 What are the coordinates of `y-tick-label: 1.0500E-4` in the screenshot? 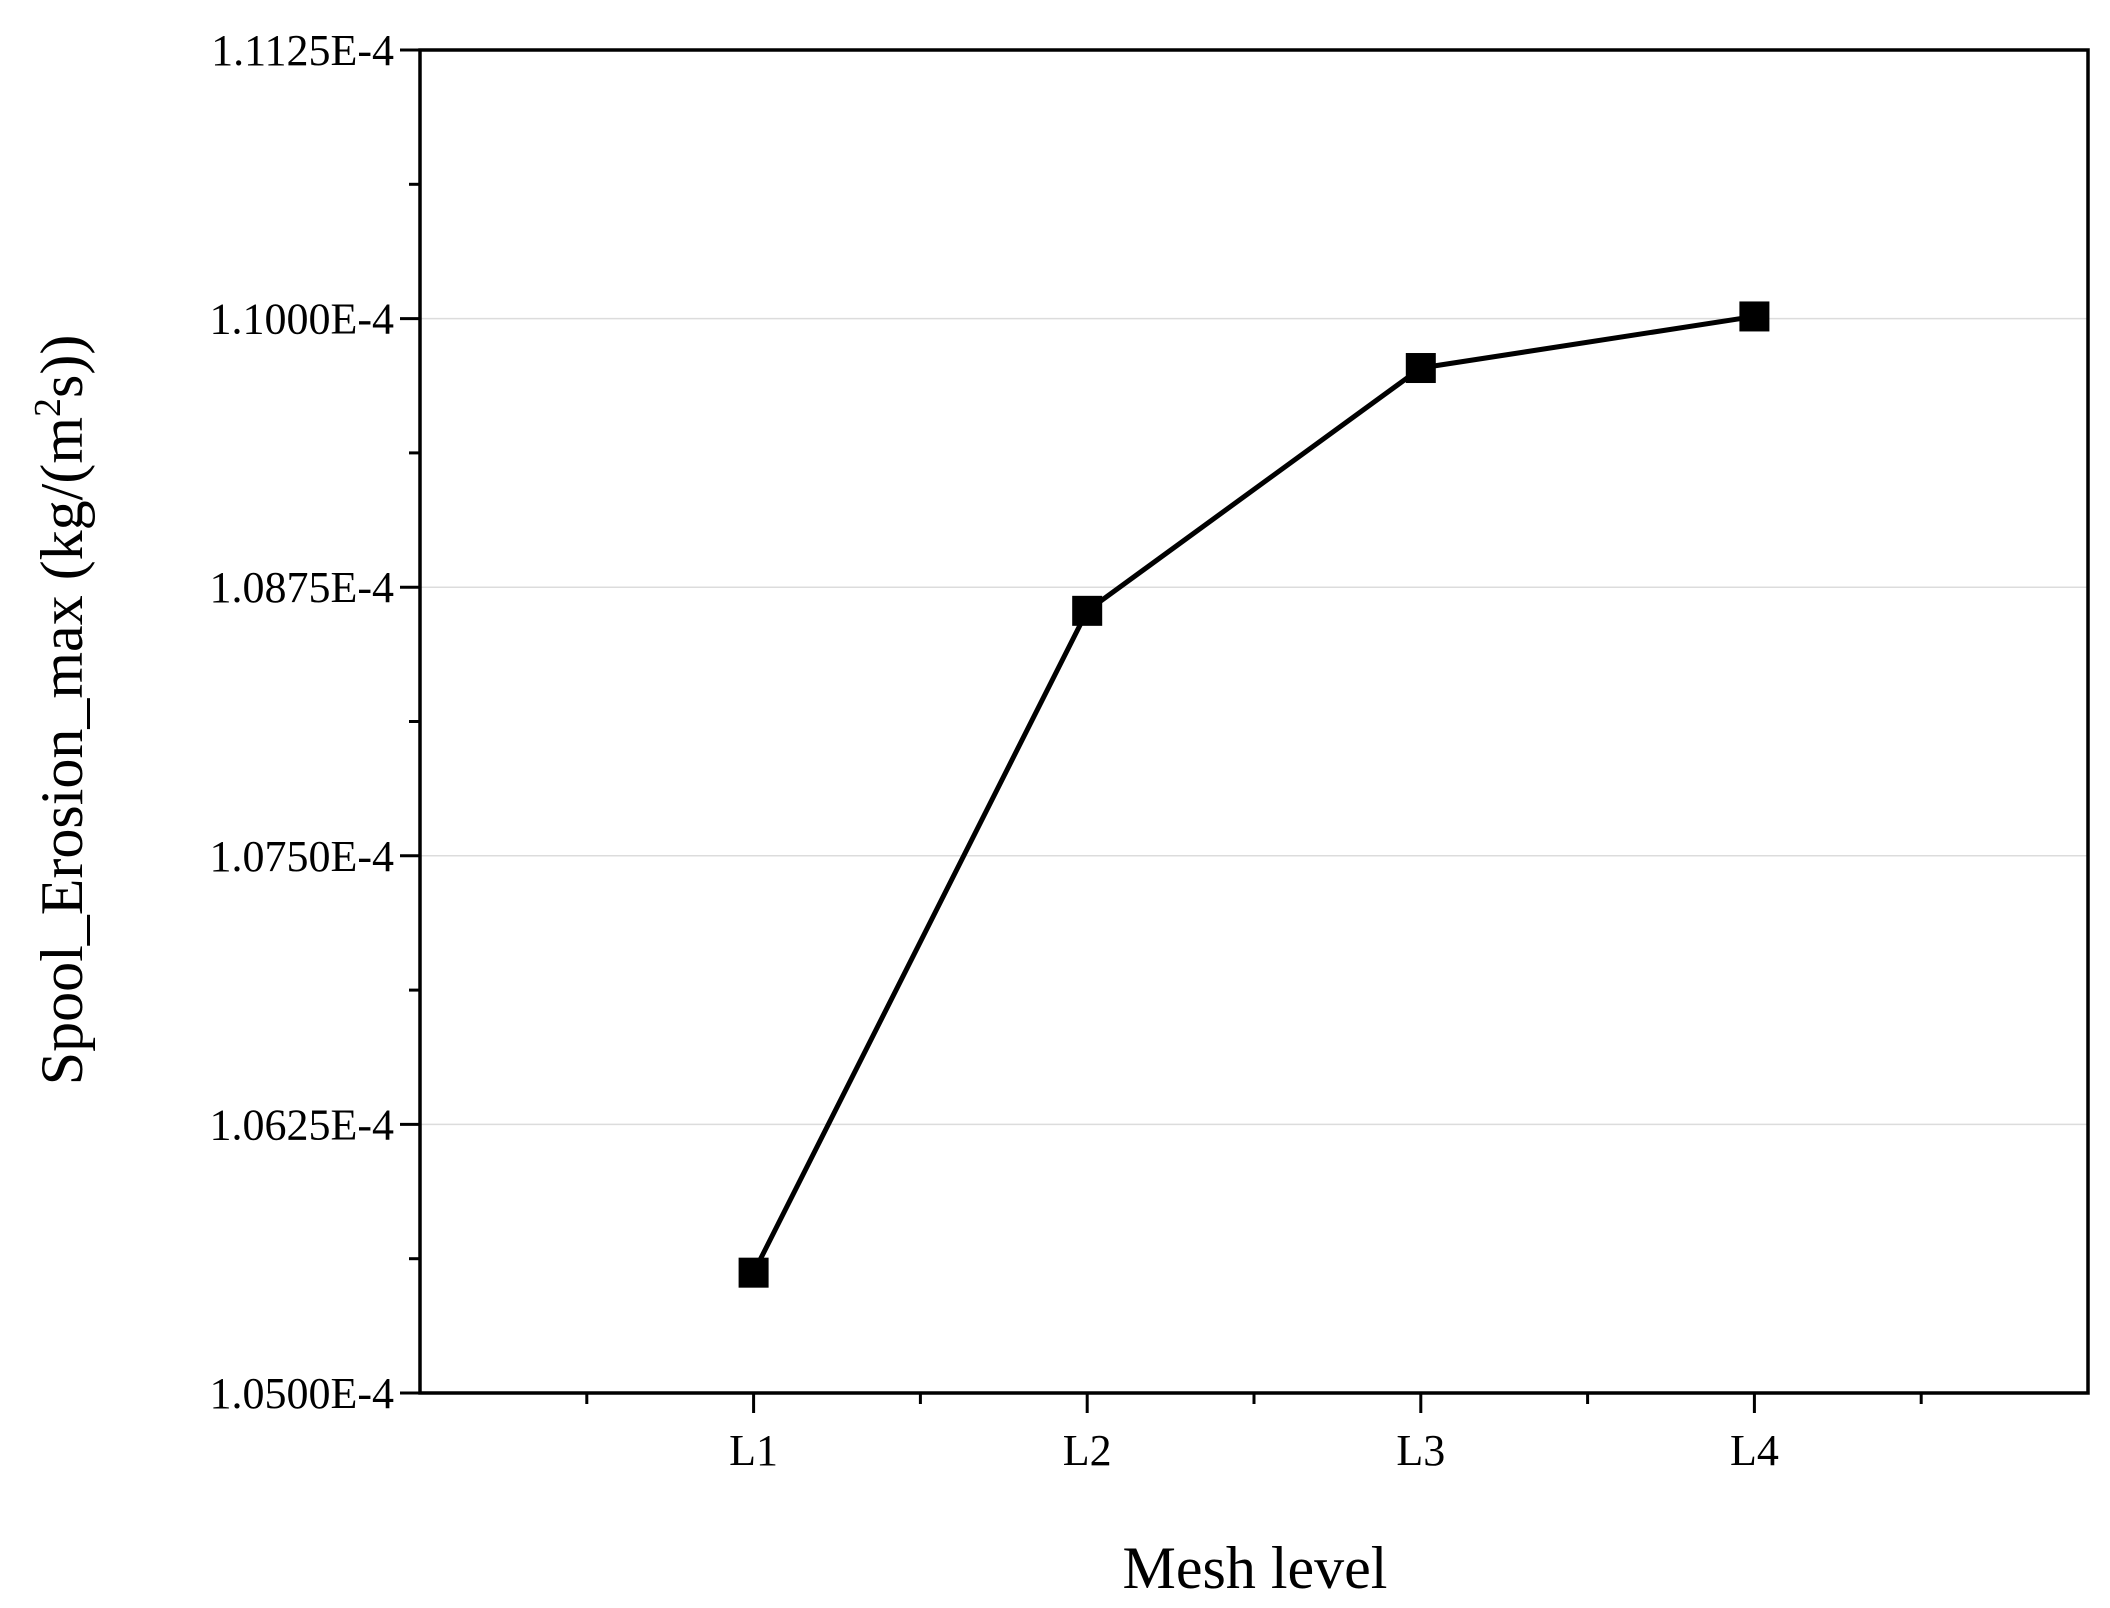 It's located at (301, 1393).